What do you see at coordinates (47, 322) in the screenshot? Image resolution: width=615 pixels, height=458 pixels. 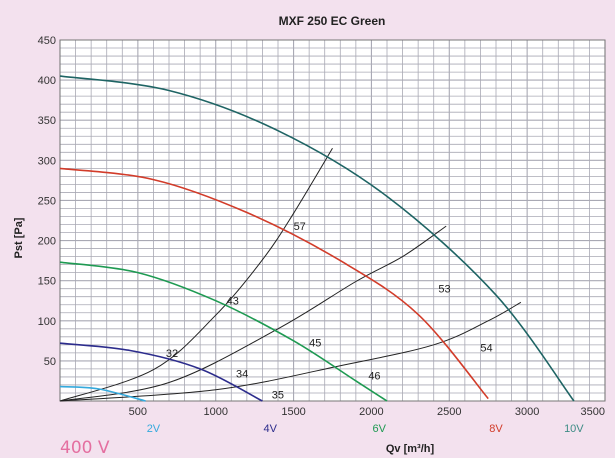 I see `y-tick-label: 100` at bounding box center [47, 322].